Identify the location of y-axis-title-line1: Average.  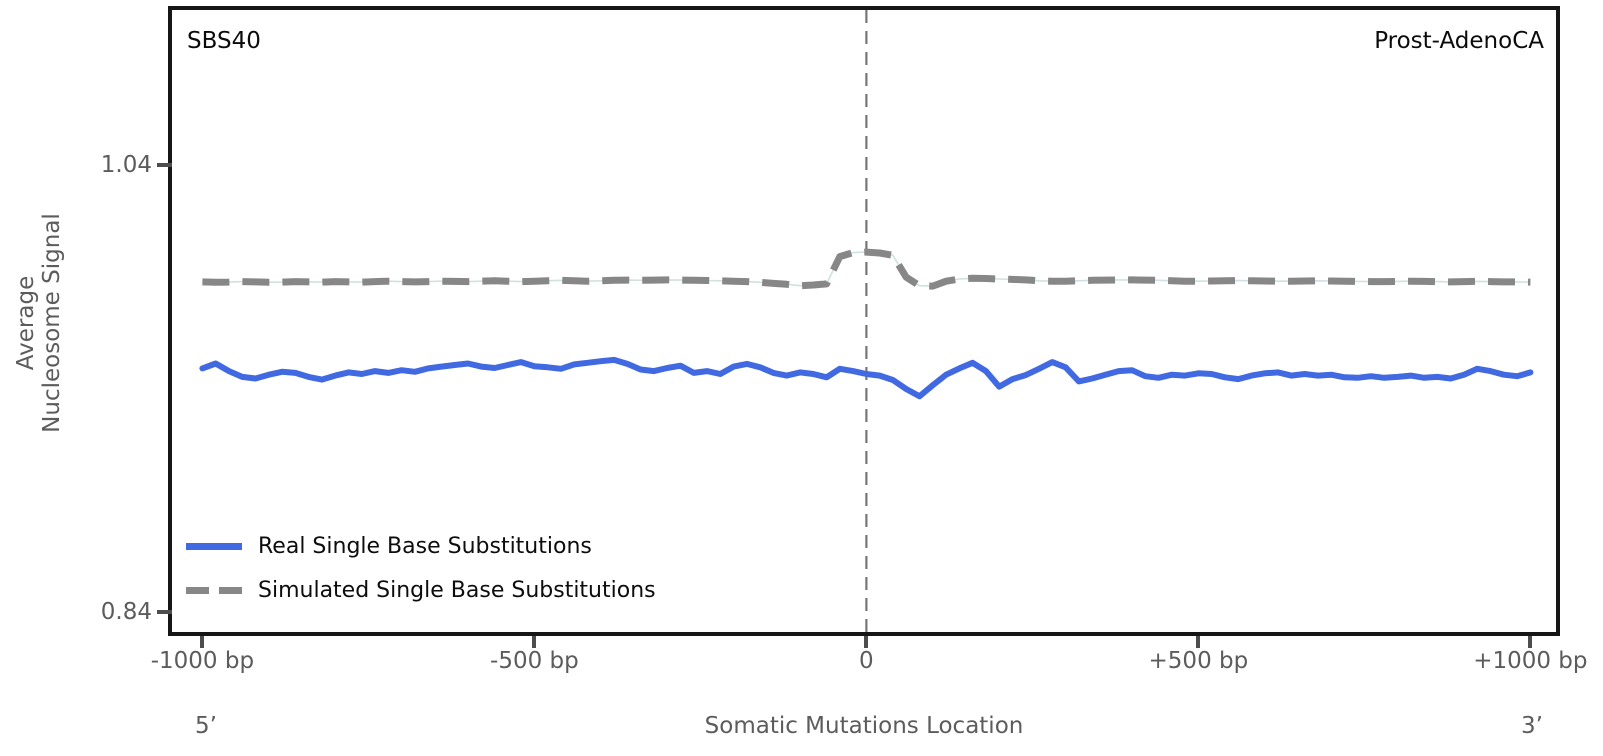
(26, 323).